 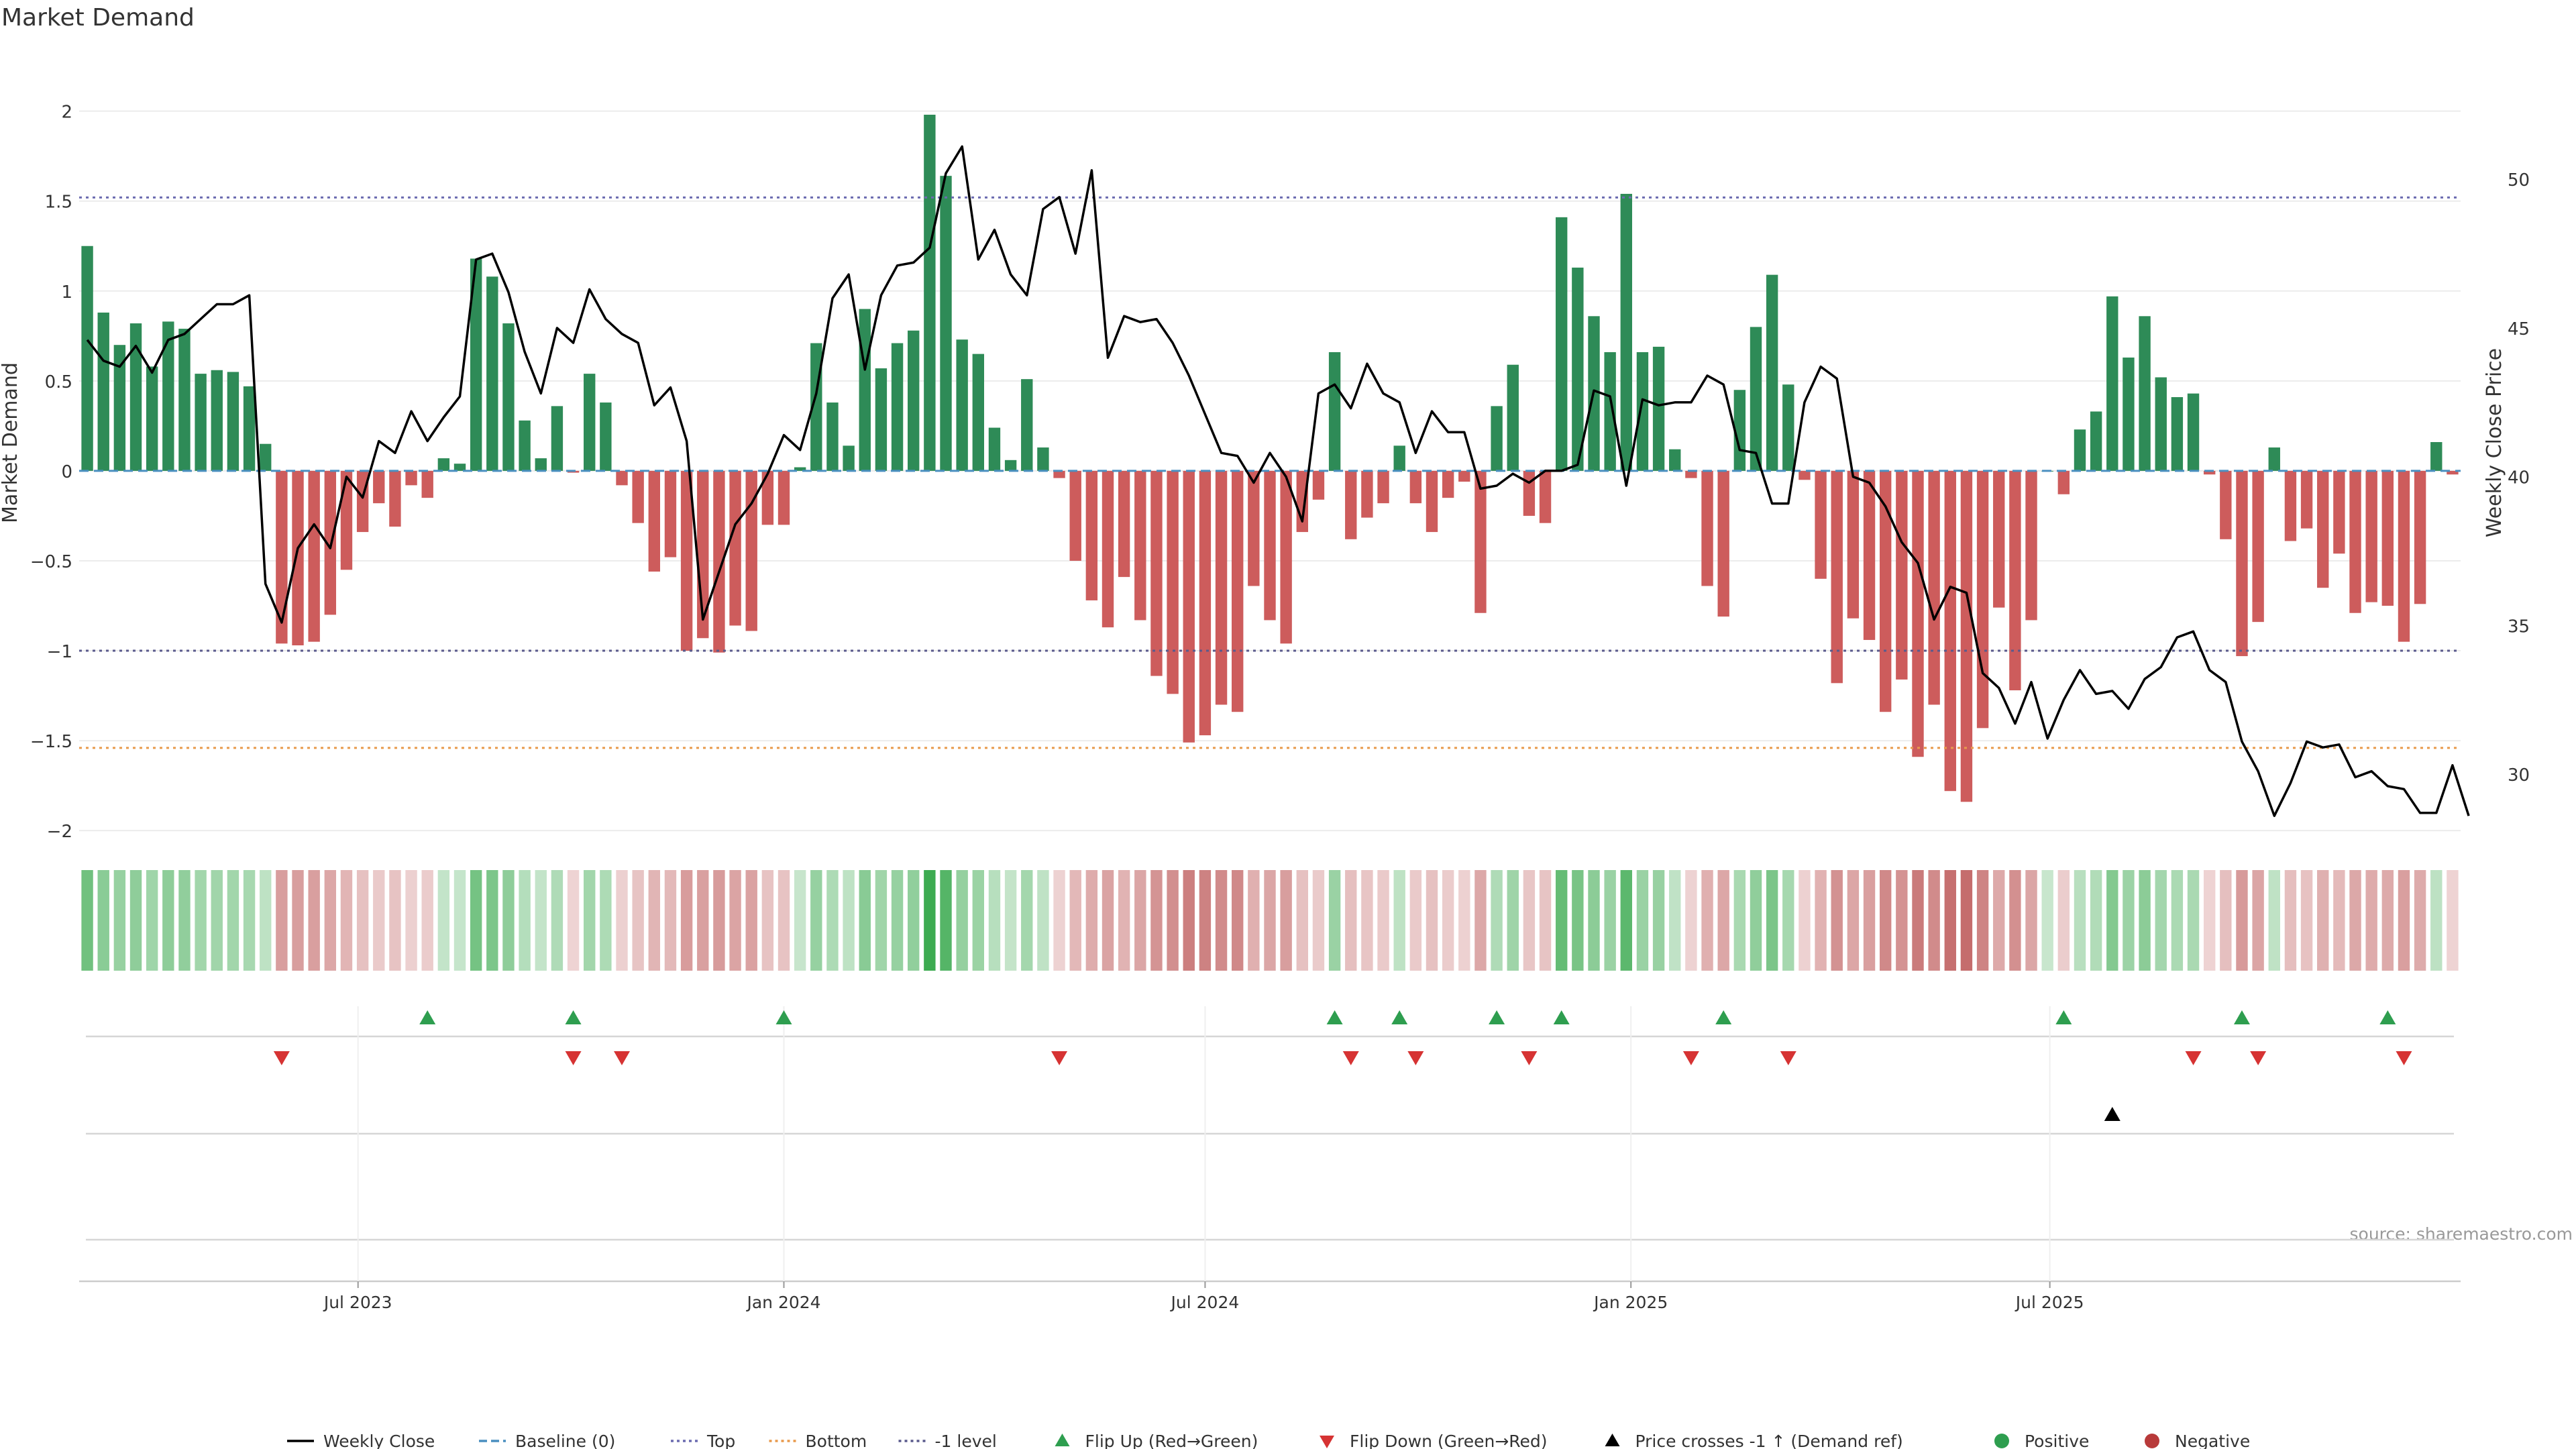 I want to click on y-tick-label: −1, so click(x=59, y=652).